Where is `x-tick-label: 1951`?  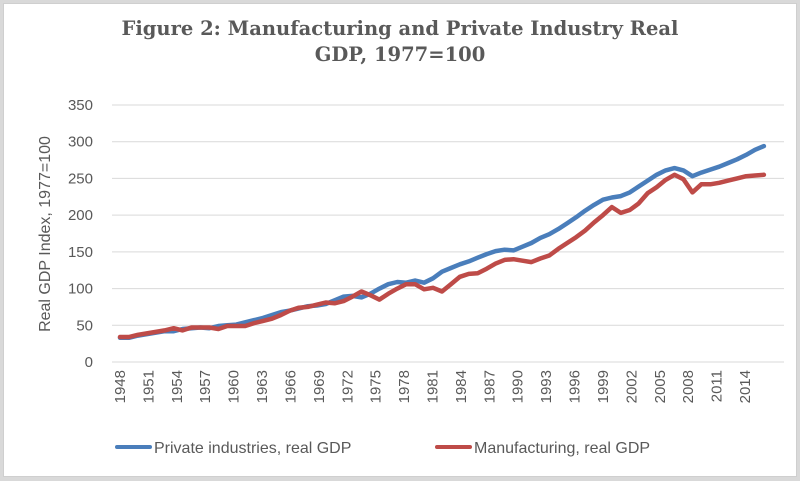
x-tick-label: 1951 is located at coordinates (148, 386).